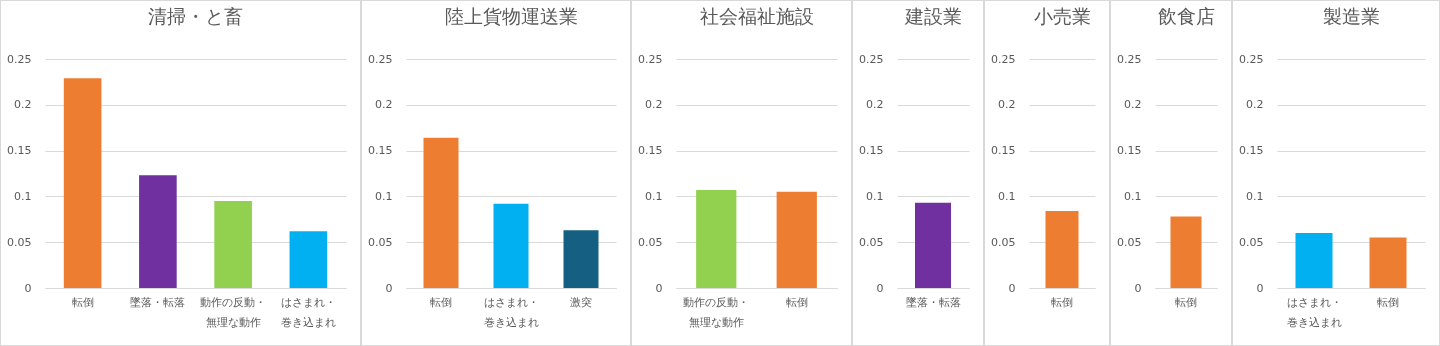 The image size is (1440, 346). Describe the element at coordinates (195, 16) in the screenshot. I see `chart-title: 清掃・と畜` at that location.